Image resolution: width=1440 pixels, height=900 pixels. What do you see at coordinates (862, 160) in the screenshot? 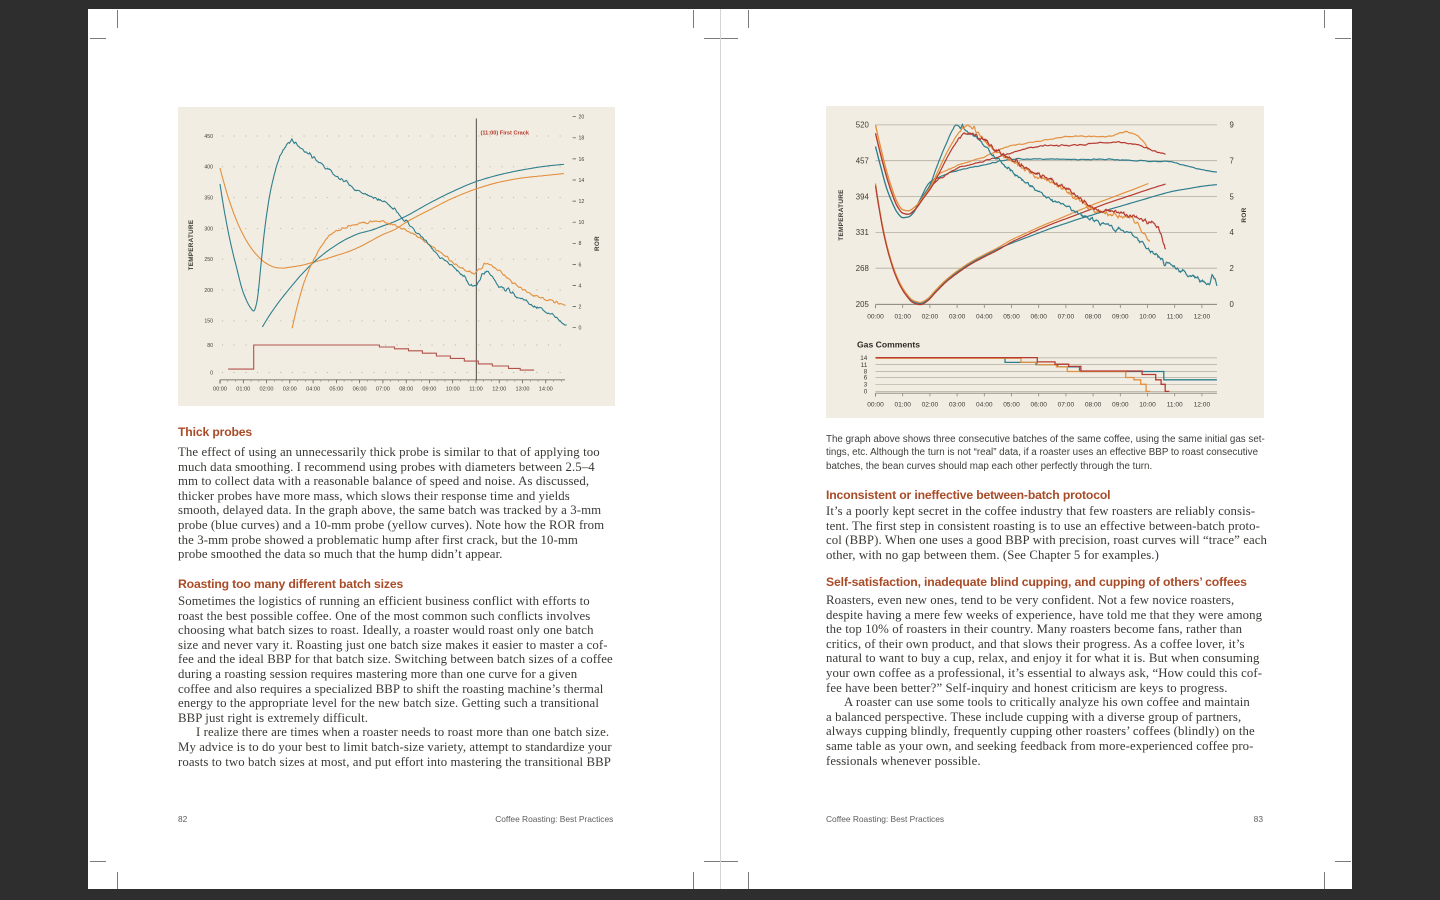
I see `svg-text: 457` at bounding box center [862, 160].